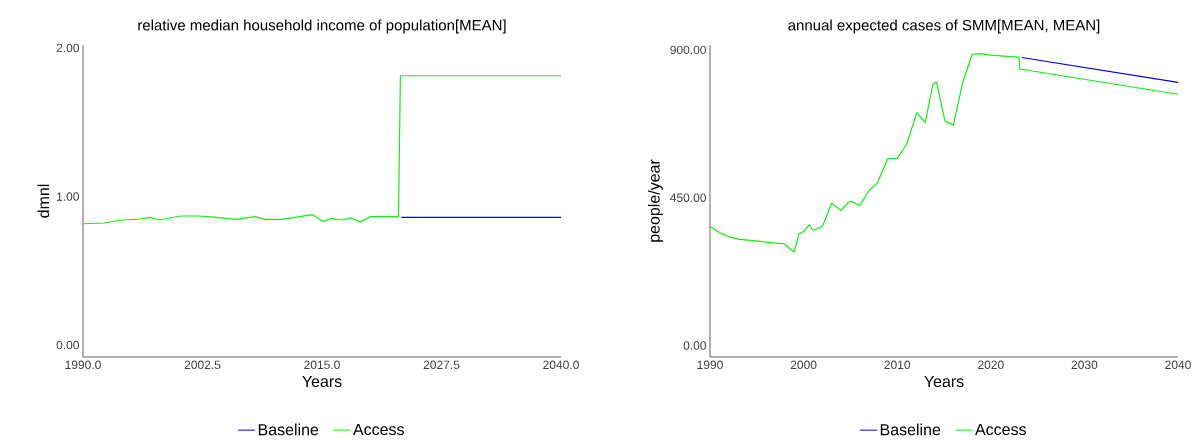 The width and height of the screenshot is (1201, 445). What do you see at coordinates (43, 201) in the screenshot?
I see `y-axis-title: dmnl` at bounding box center [43, 201].